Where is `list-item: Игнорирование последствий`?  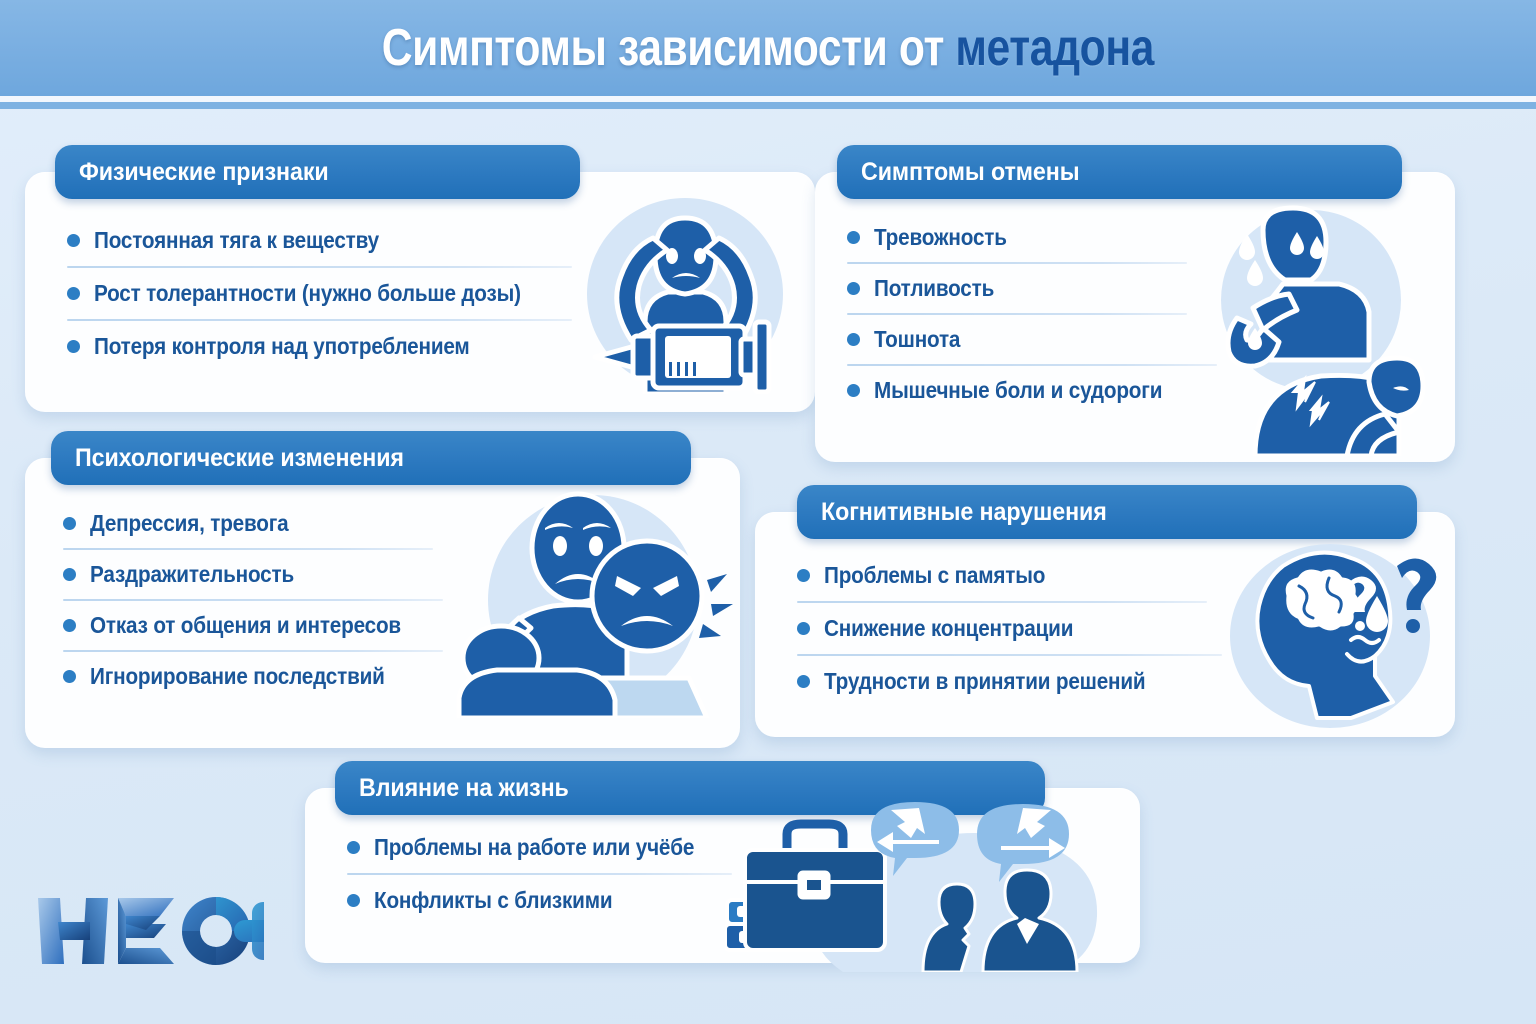 list-item: Игнорирование последствий is located at coordinates (263, 676).